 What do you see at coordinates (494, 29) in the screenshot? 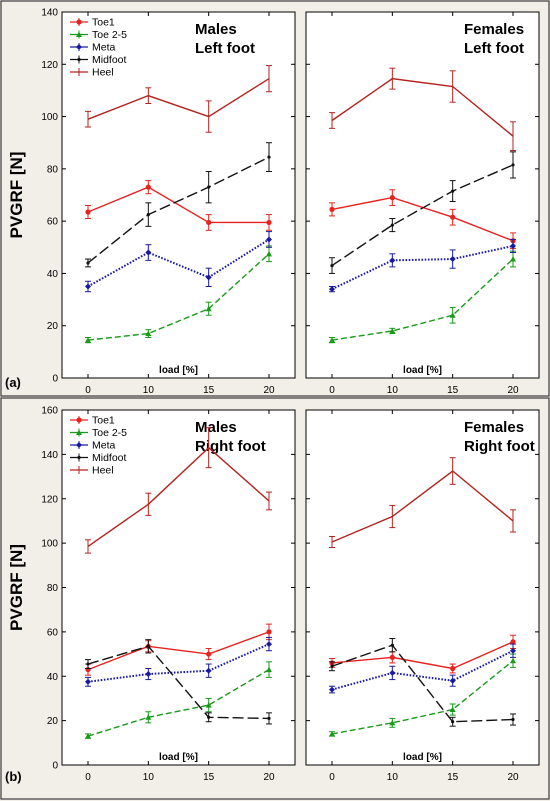
I see `subplot-title-line1: Females` at bounding box center [494, 29].